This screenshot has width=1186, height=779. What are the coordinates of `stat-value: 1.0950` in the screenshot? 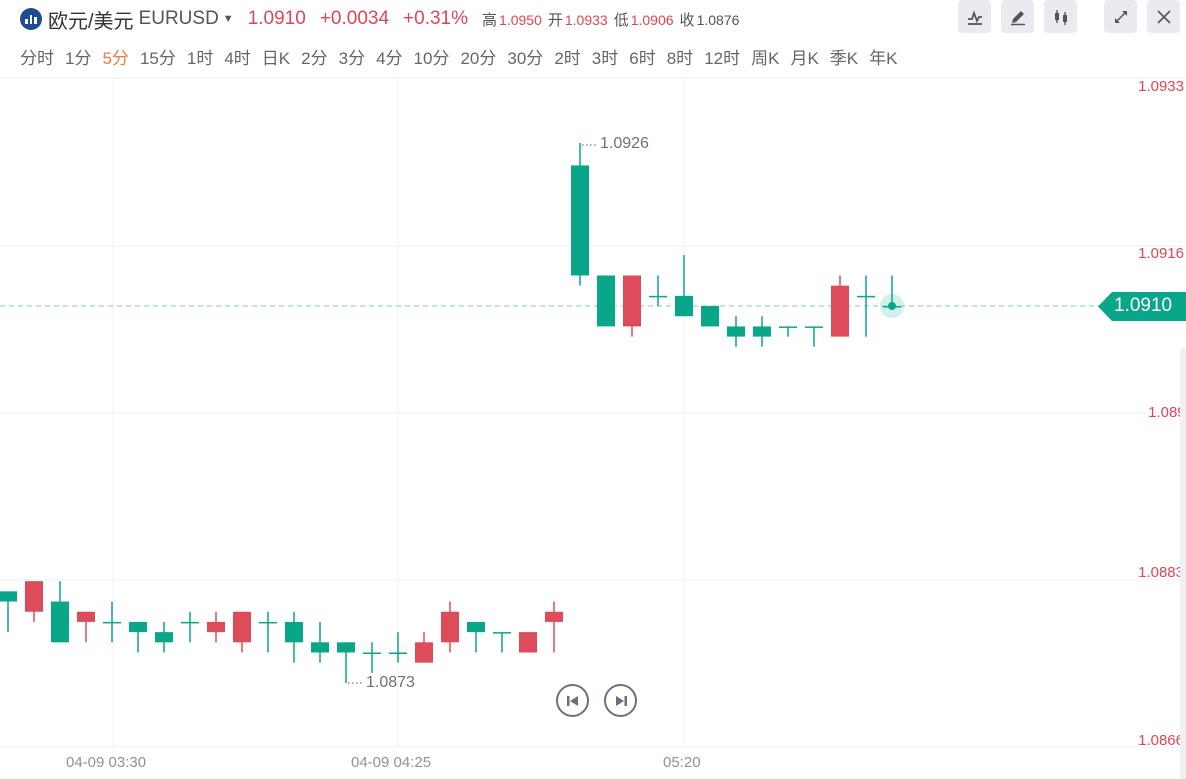 It's located at (520, 19).